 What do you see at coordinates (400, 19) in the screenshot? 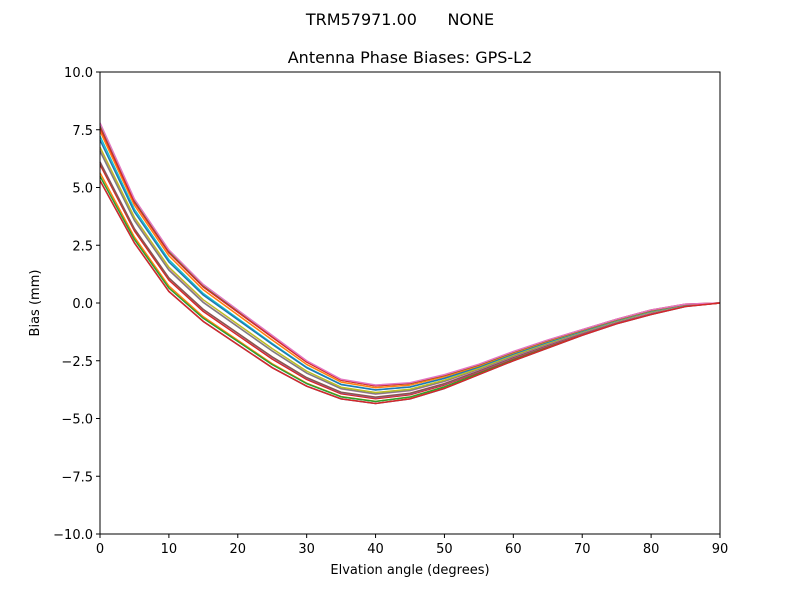
I see `figure-suptitle: TRM57971.00 NONE` at bounding box center [400, 19].